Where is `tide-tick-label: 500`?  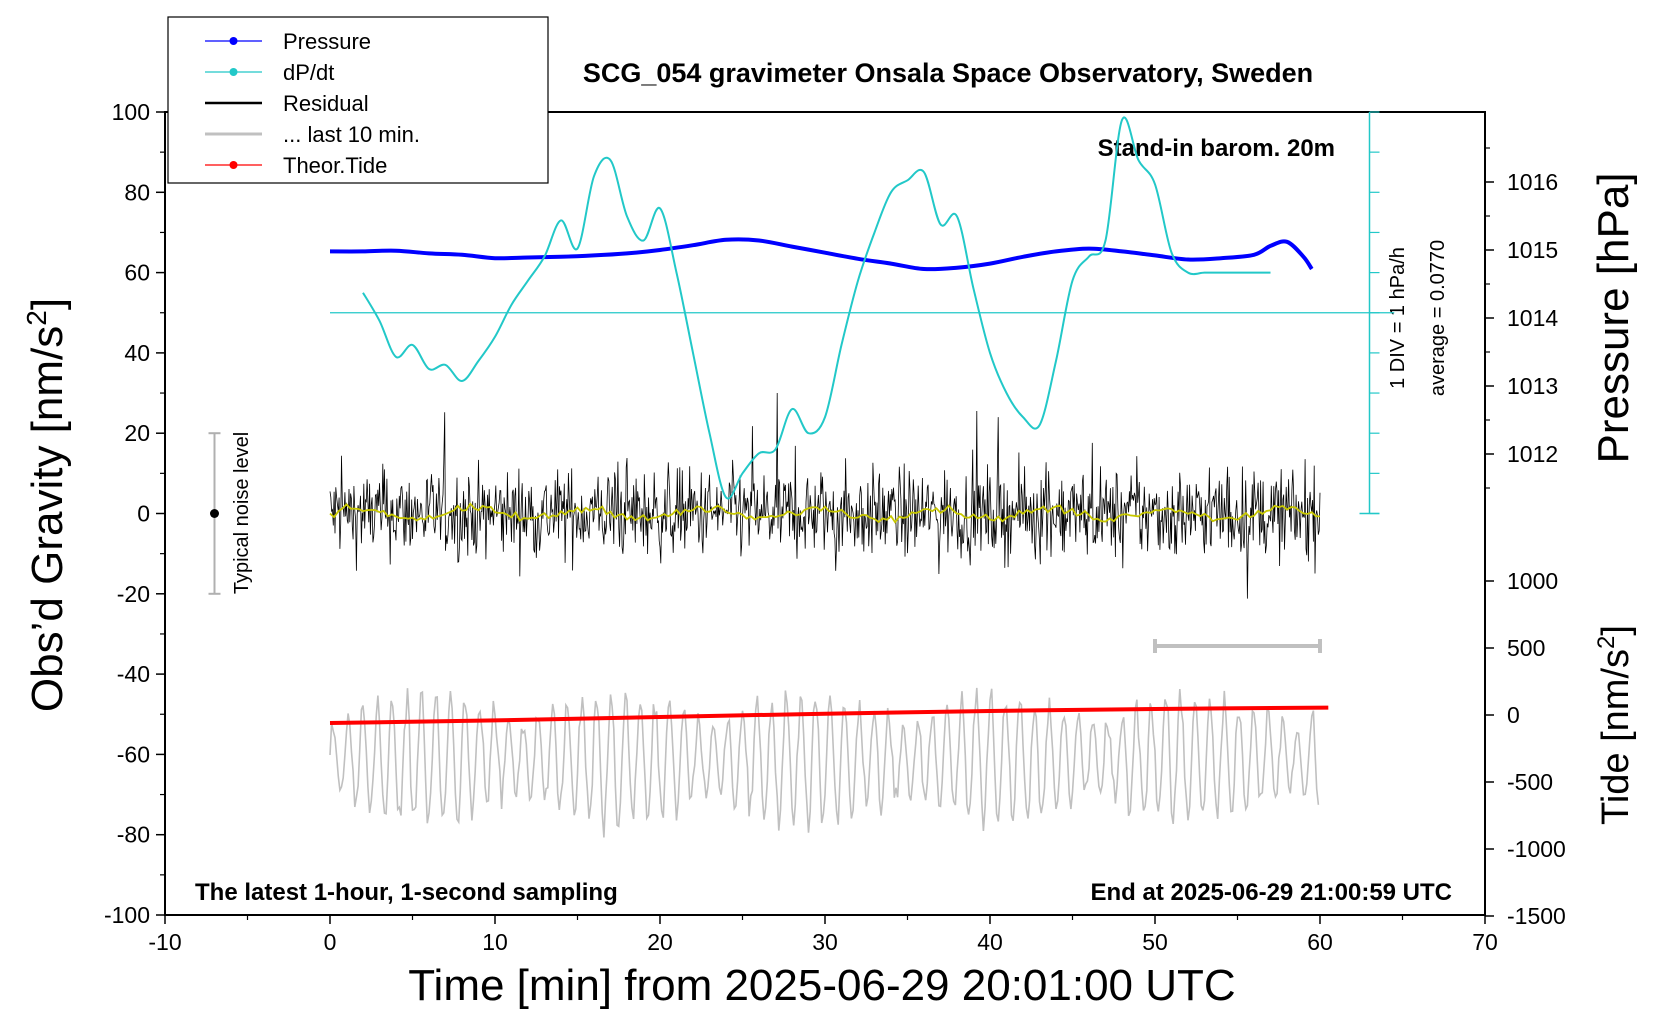
tide-tick-label: 500 is located at coordinates (1526, 648).